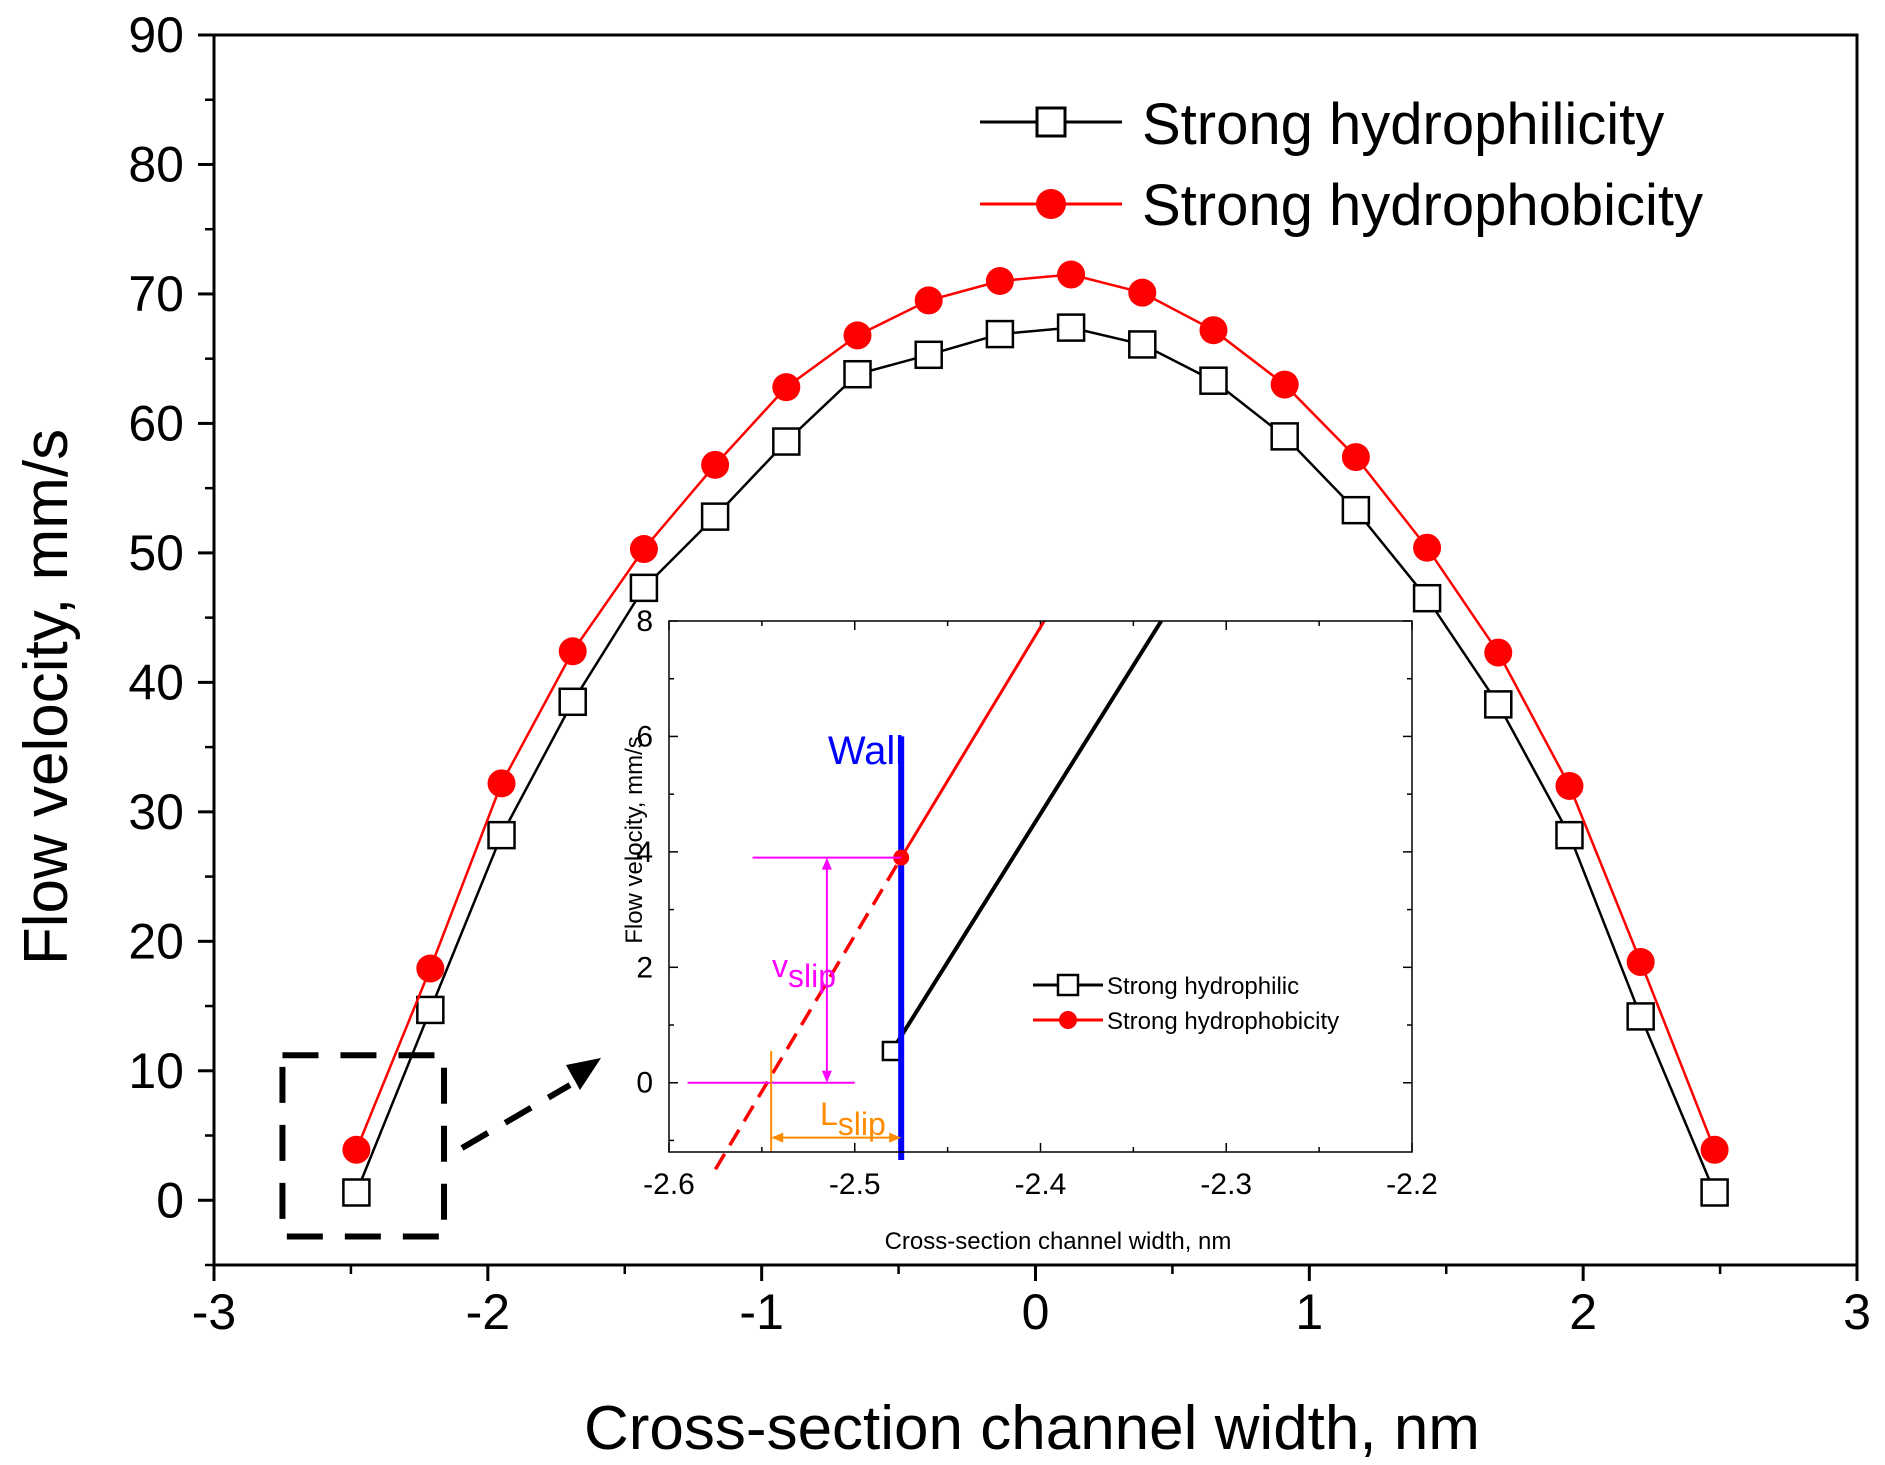 The width and height of the screenshot is (1885, 1465). I want to click on main-y-tick-label: 20, so click(156, 941).